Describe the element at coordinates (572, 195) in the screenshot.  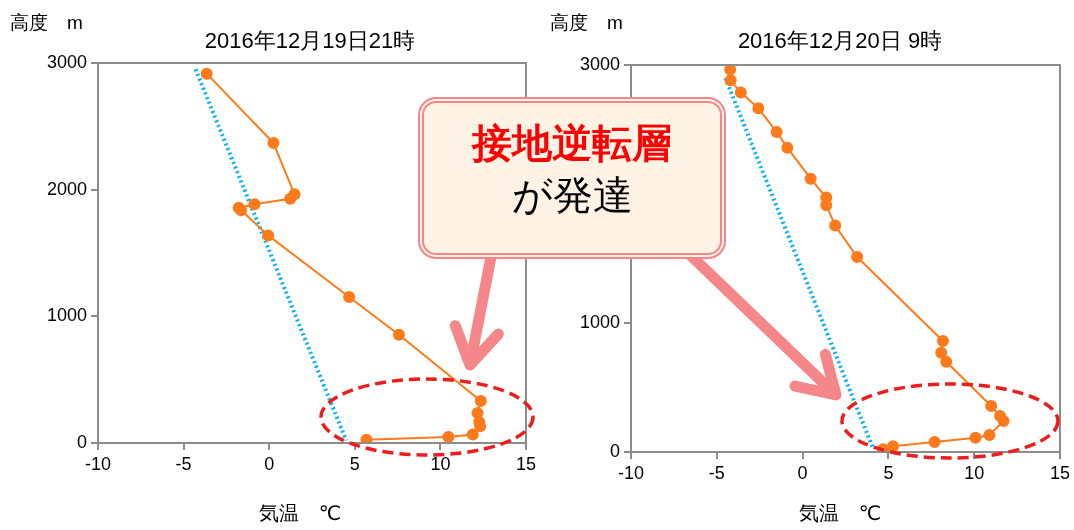
I see `annotation: が発達` at that location.